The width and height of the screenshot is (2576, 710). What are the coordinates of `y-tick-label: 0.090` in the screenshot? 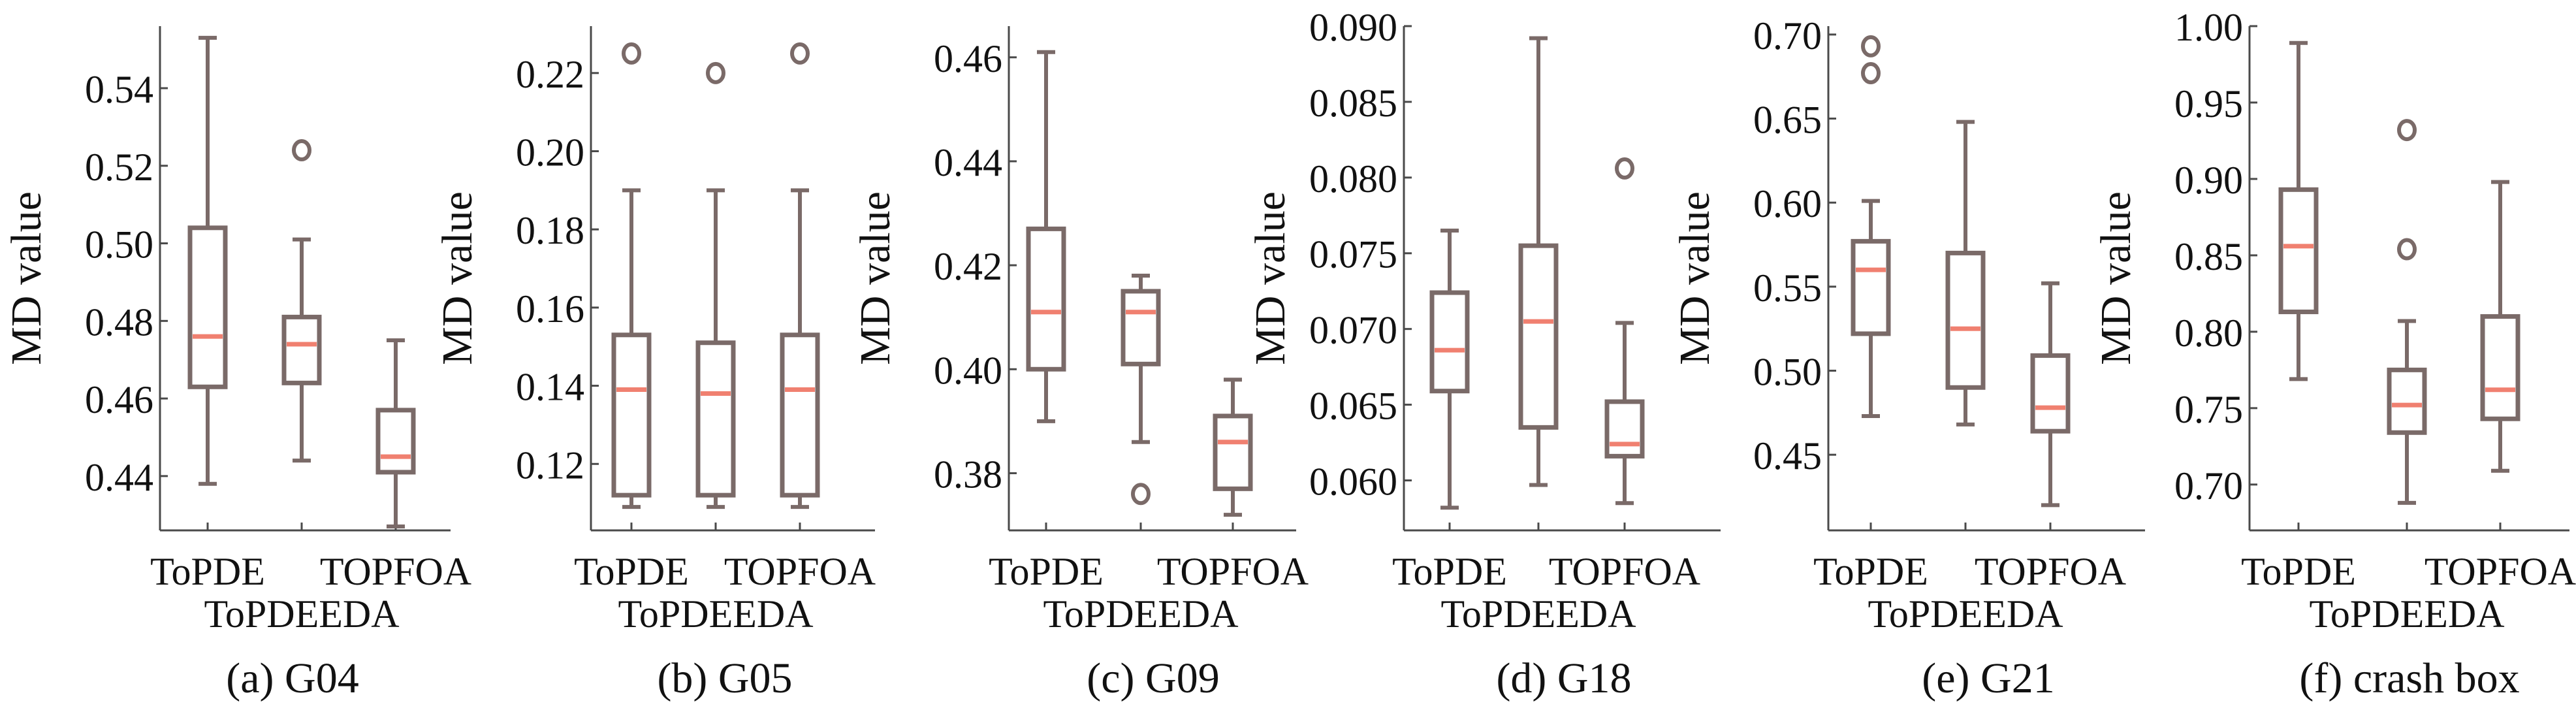 It's located at (1353, 27).